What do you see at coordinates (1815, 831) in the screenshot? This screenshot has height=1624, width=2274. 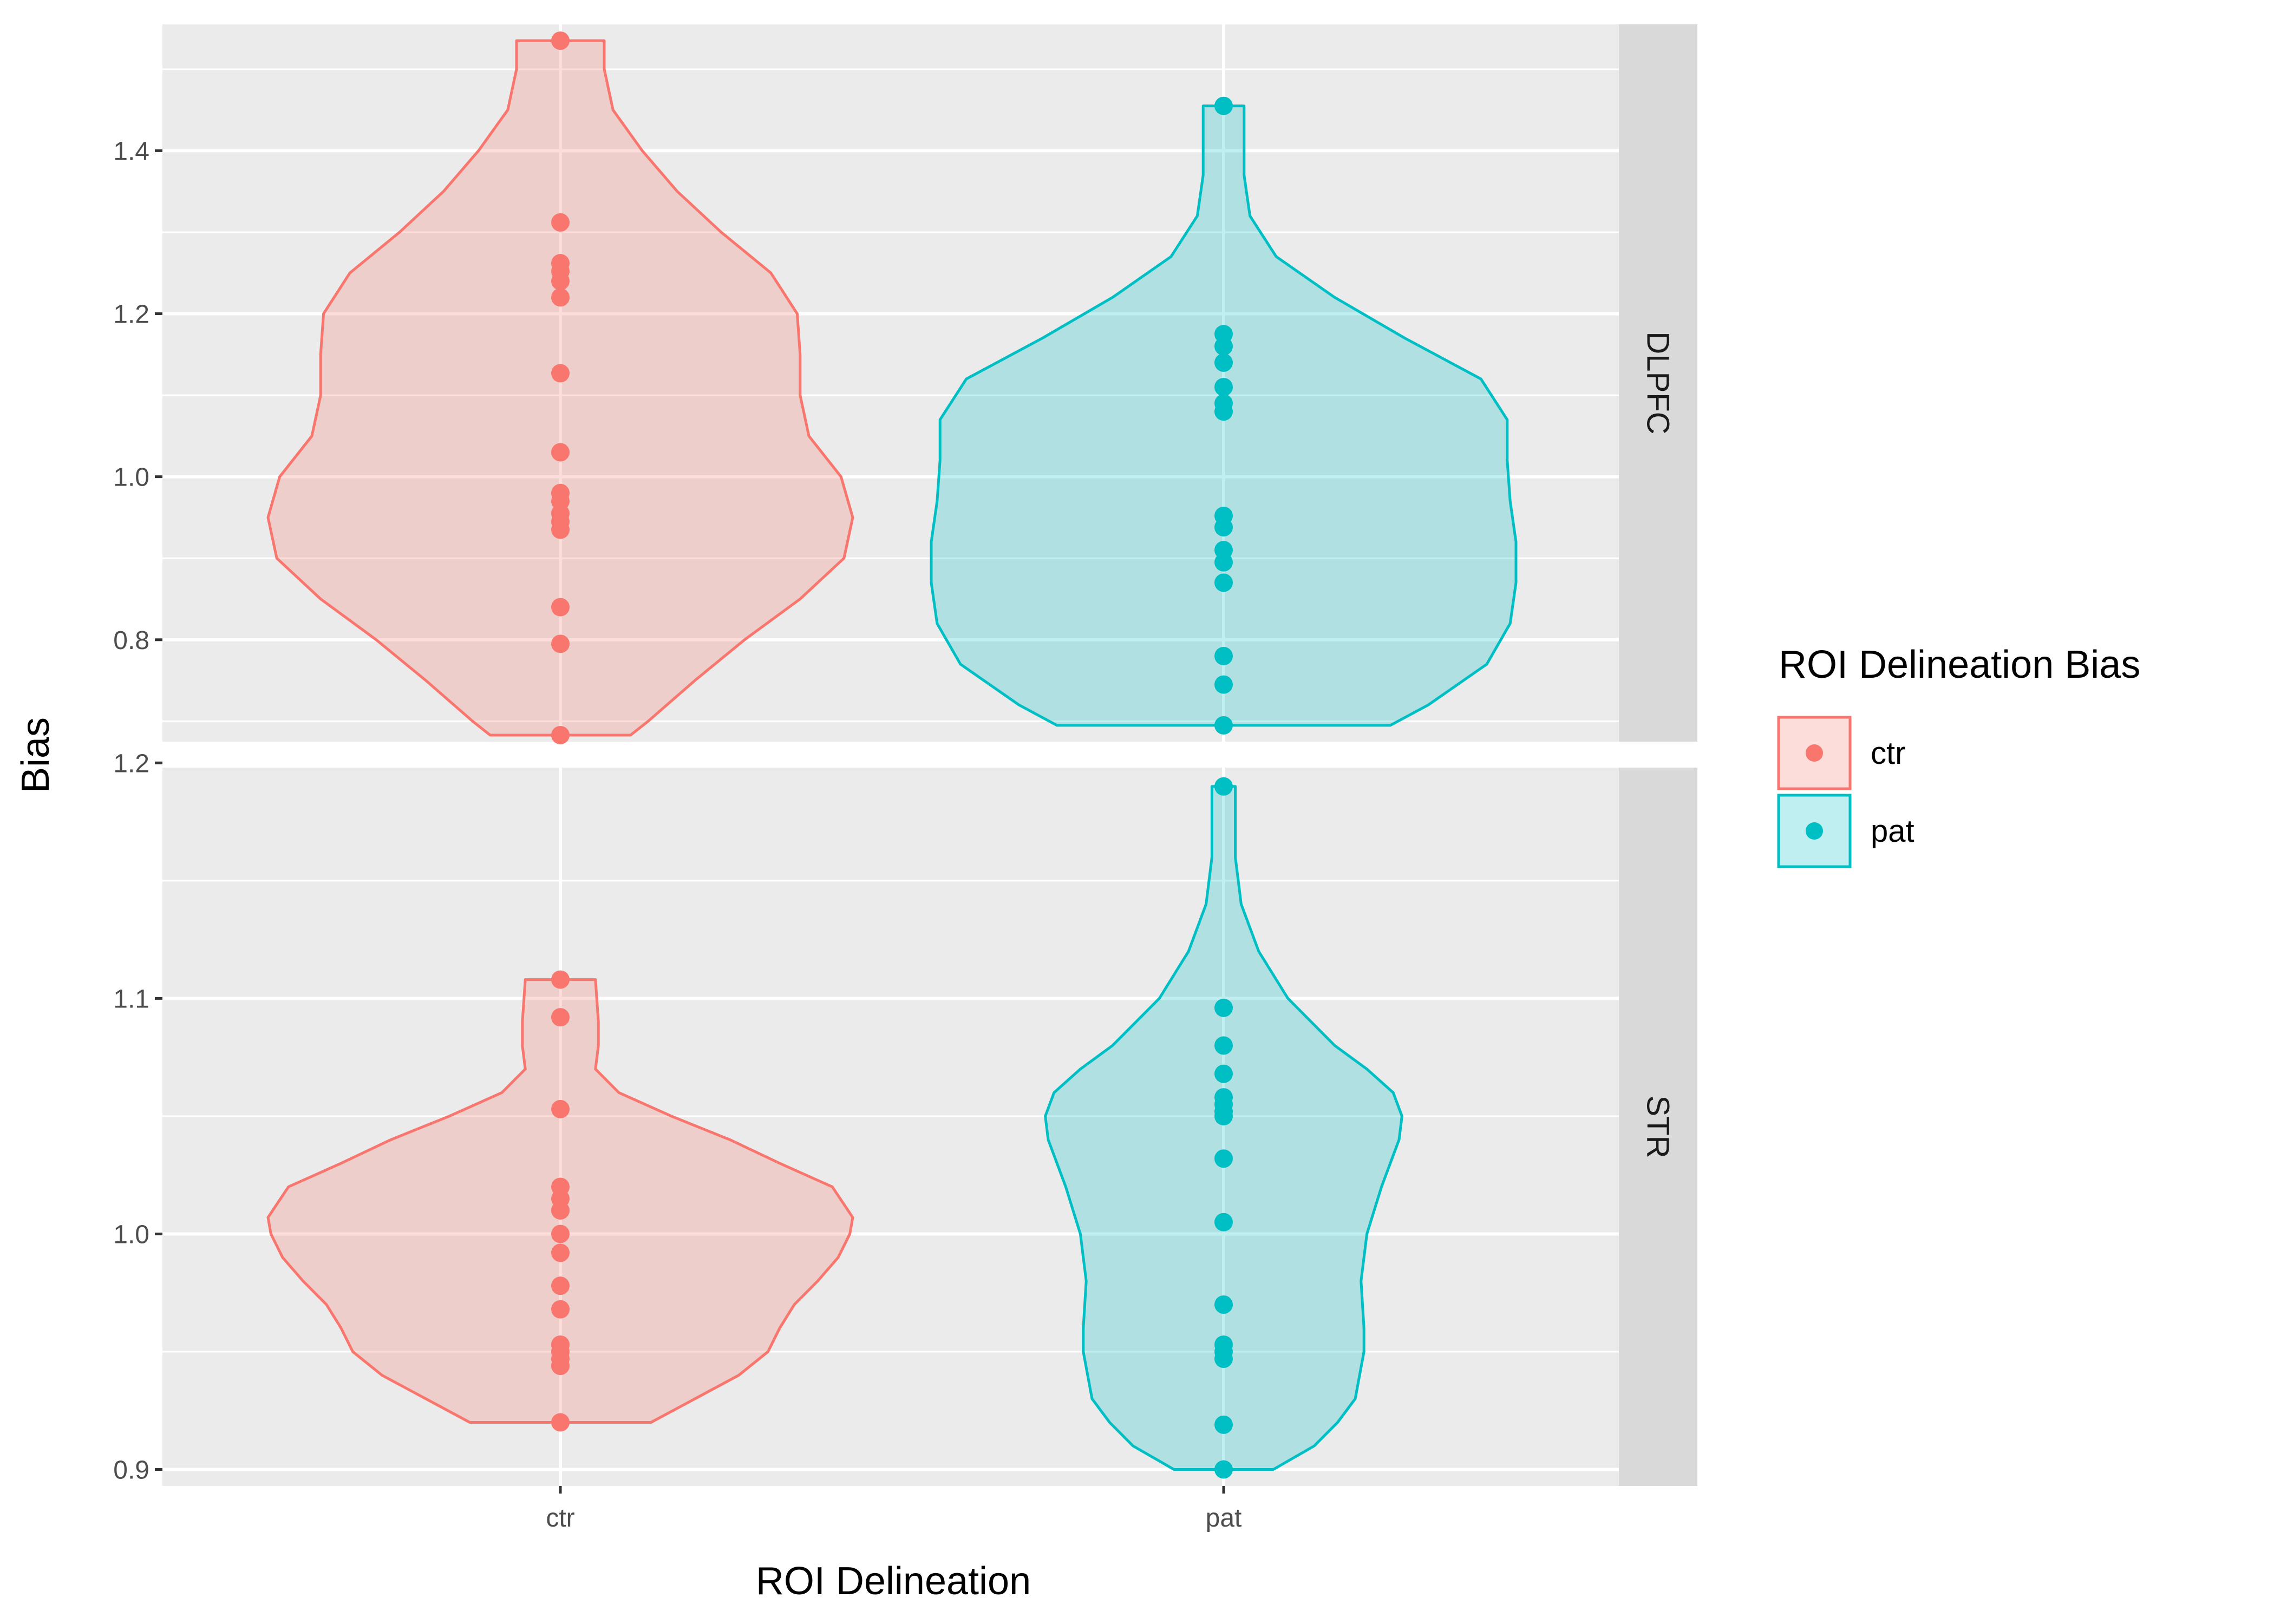 I see `legend-point-pat` at bounding box center [1815, 831].